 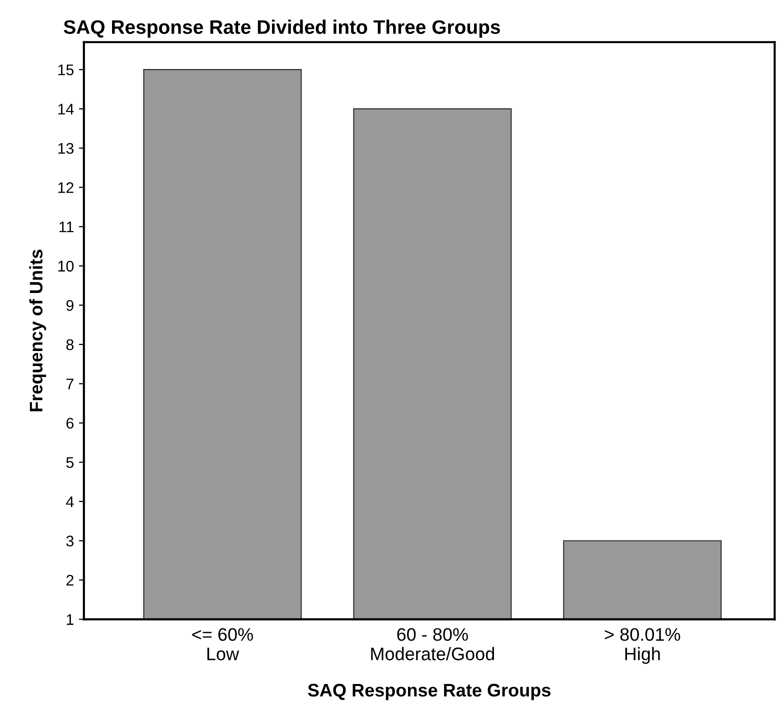 I want to click on y-tick-label: 8, so click(x=70, y=344).